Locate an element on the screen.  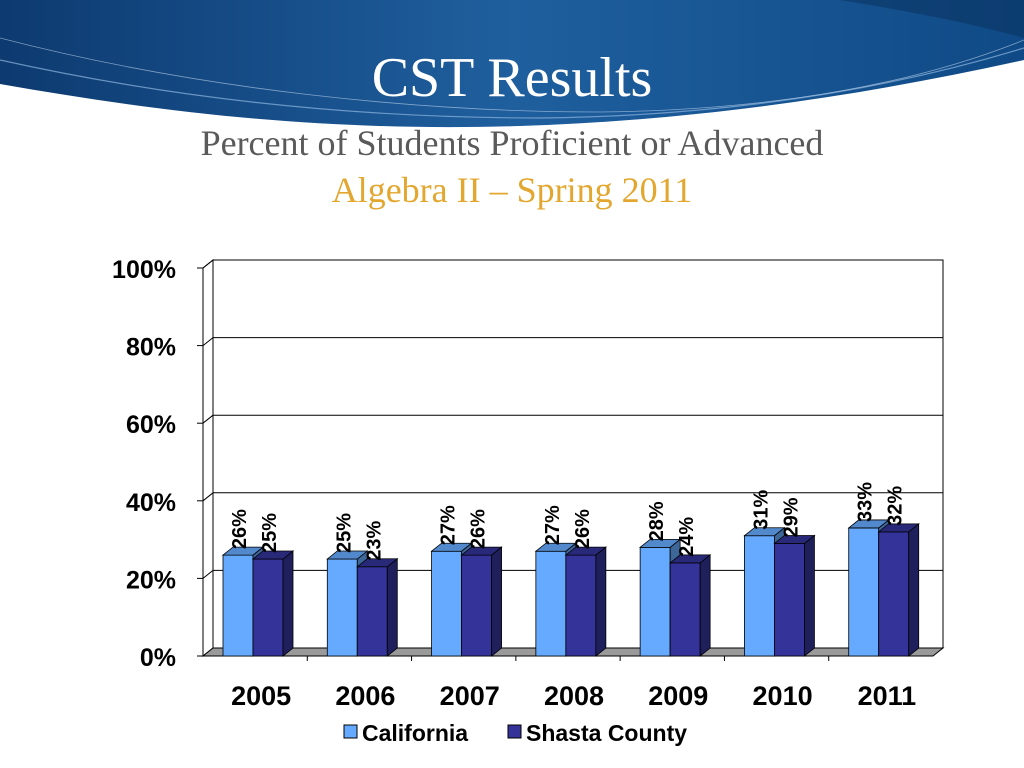
data-label: 29% is located at coordinates (791, 517).